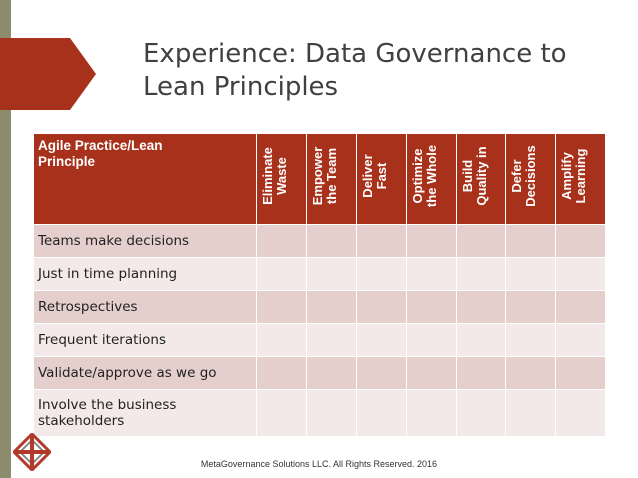  What do you see at coordinates (382, 176) in the screenshot?
I see `column-header-line-2: Fast` at bounding box center [382, 176].